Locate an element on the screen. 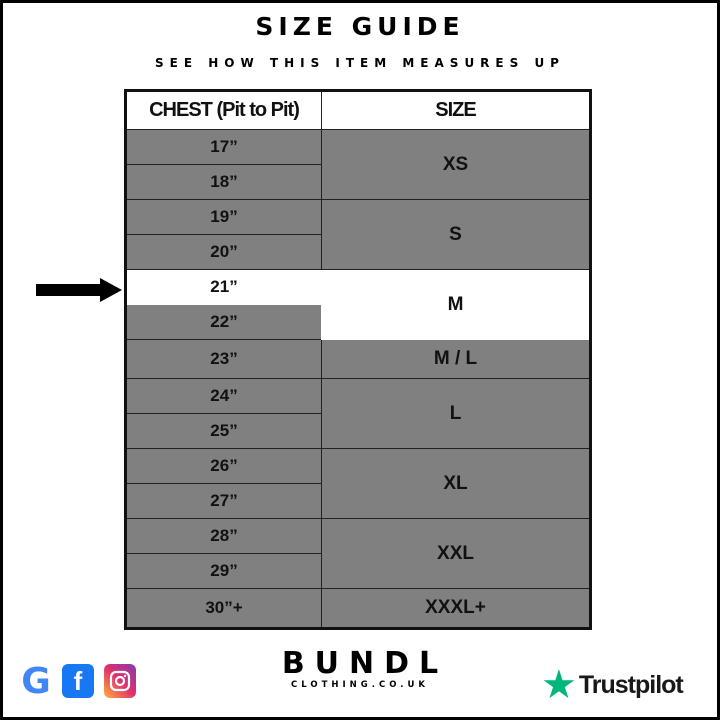 Image resolution: width=720 pixels, height=720 pixels. table-row: 17” XS is located at coordinates (358, 164).